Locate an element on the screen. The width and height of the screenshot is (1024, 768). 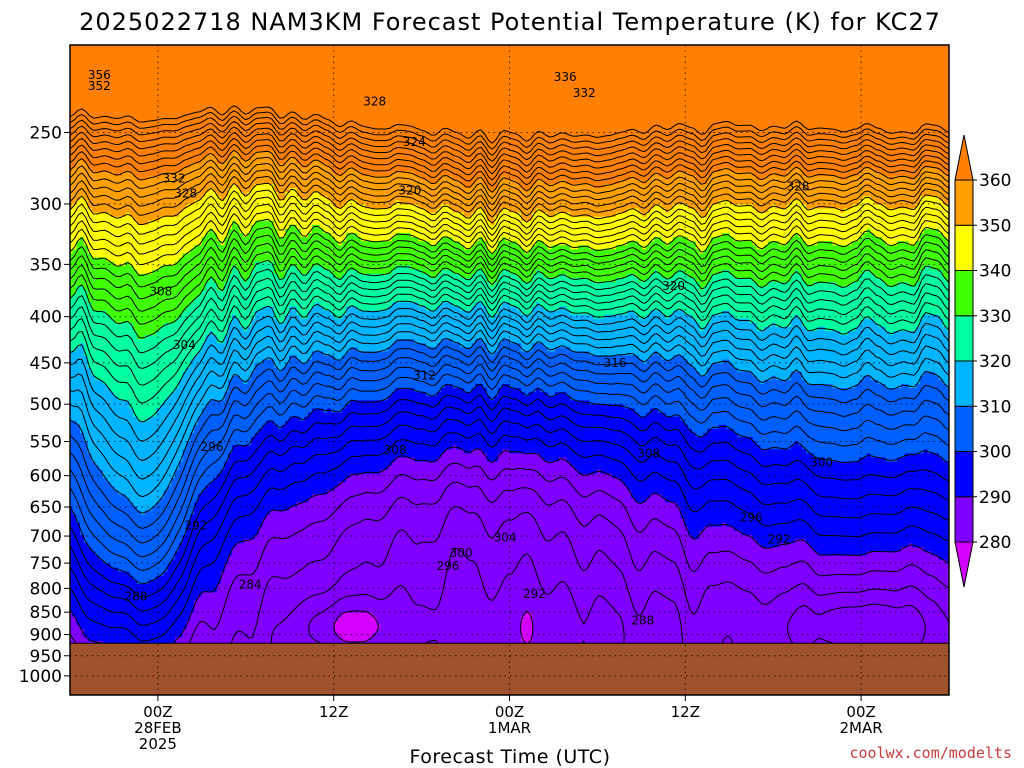
contour-label-14: 316 is located at coordinates (615, 363).